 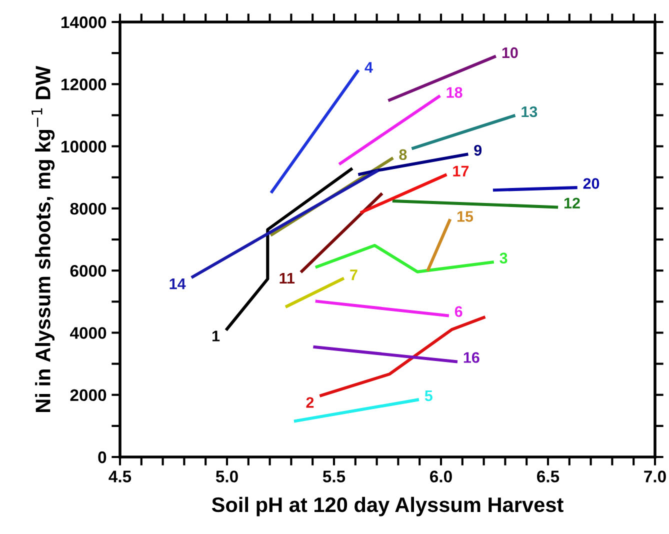 What do you see at coordinates (458, 311) in the screenshot?
I see `series-label: 6` at bounding box center [458, 311].